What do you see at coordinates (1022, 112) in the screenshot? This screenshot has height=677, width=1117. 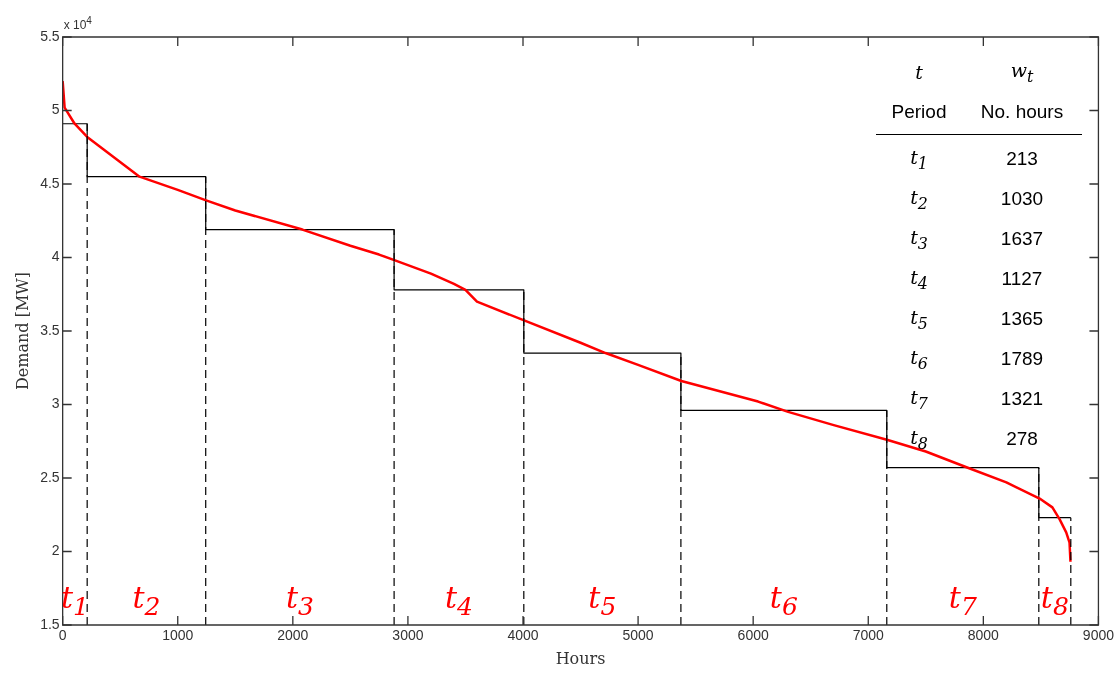 I see `annotation: No. hours` at bounding box center [1022, 112].